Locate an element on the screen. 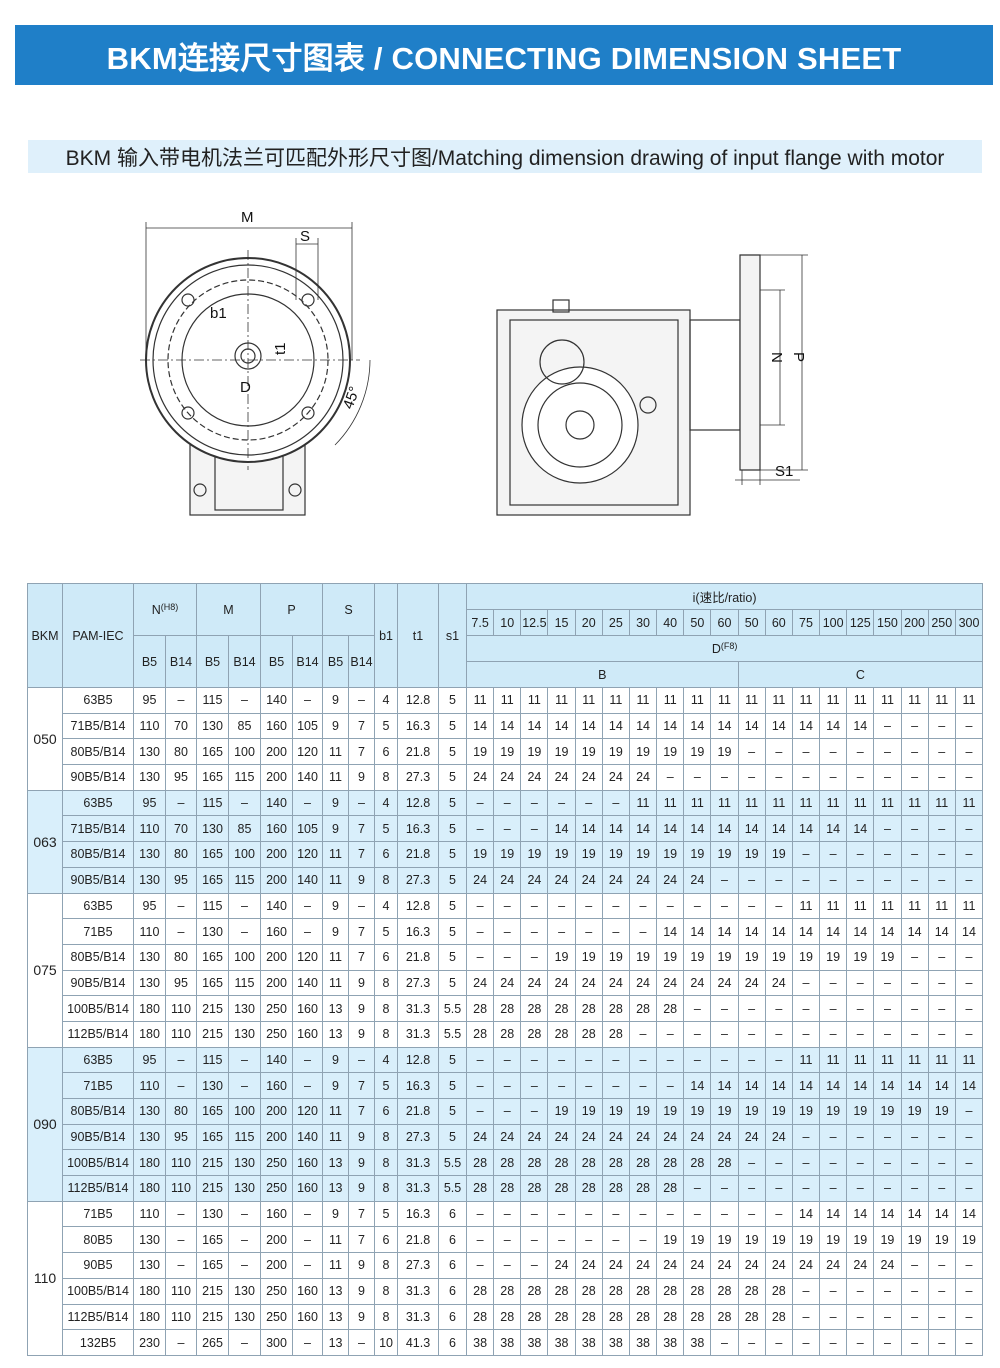 This screenshot has height=1368, width=1000. b1-cell: 8 is located at coordinates (386, 1291).